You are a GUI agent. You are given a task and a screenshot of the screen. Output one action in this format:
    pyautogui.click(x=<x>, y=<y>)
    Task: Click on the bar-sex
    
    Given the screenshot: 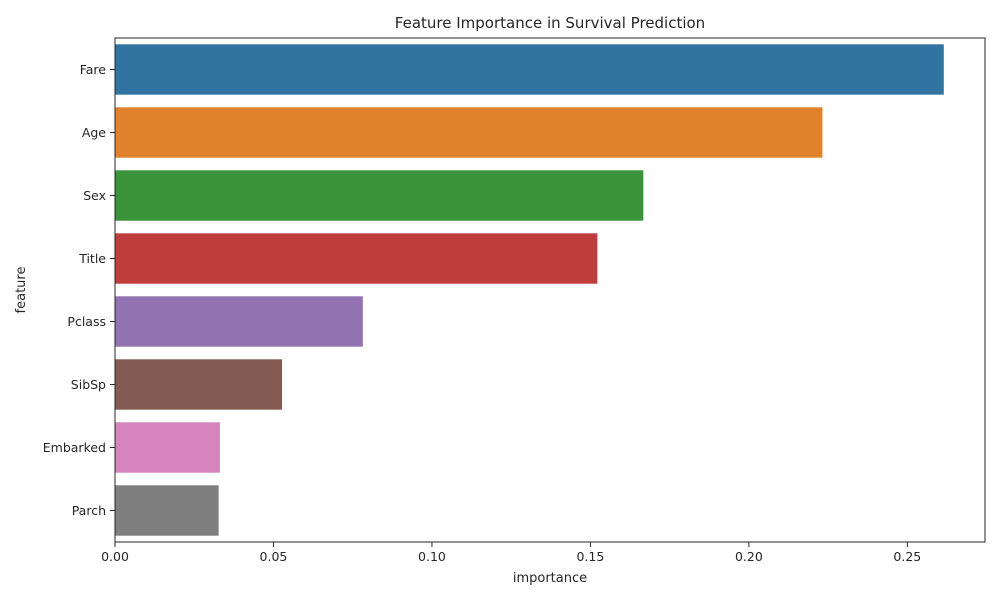 What is the action you would take?
    pyautogui.click(x=379, y=195)
    